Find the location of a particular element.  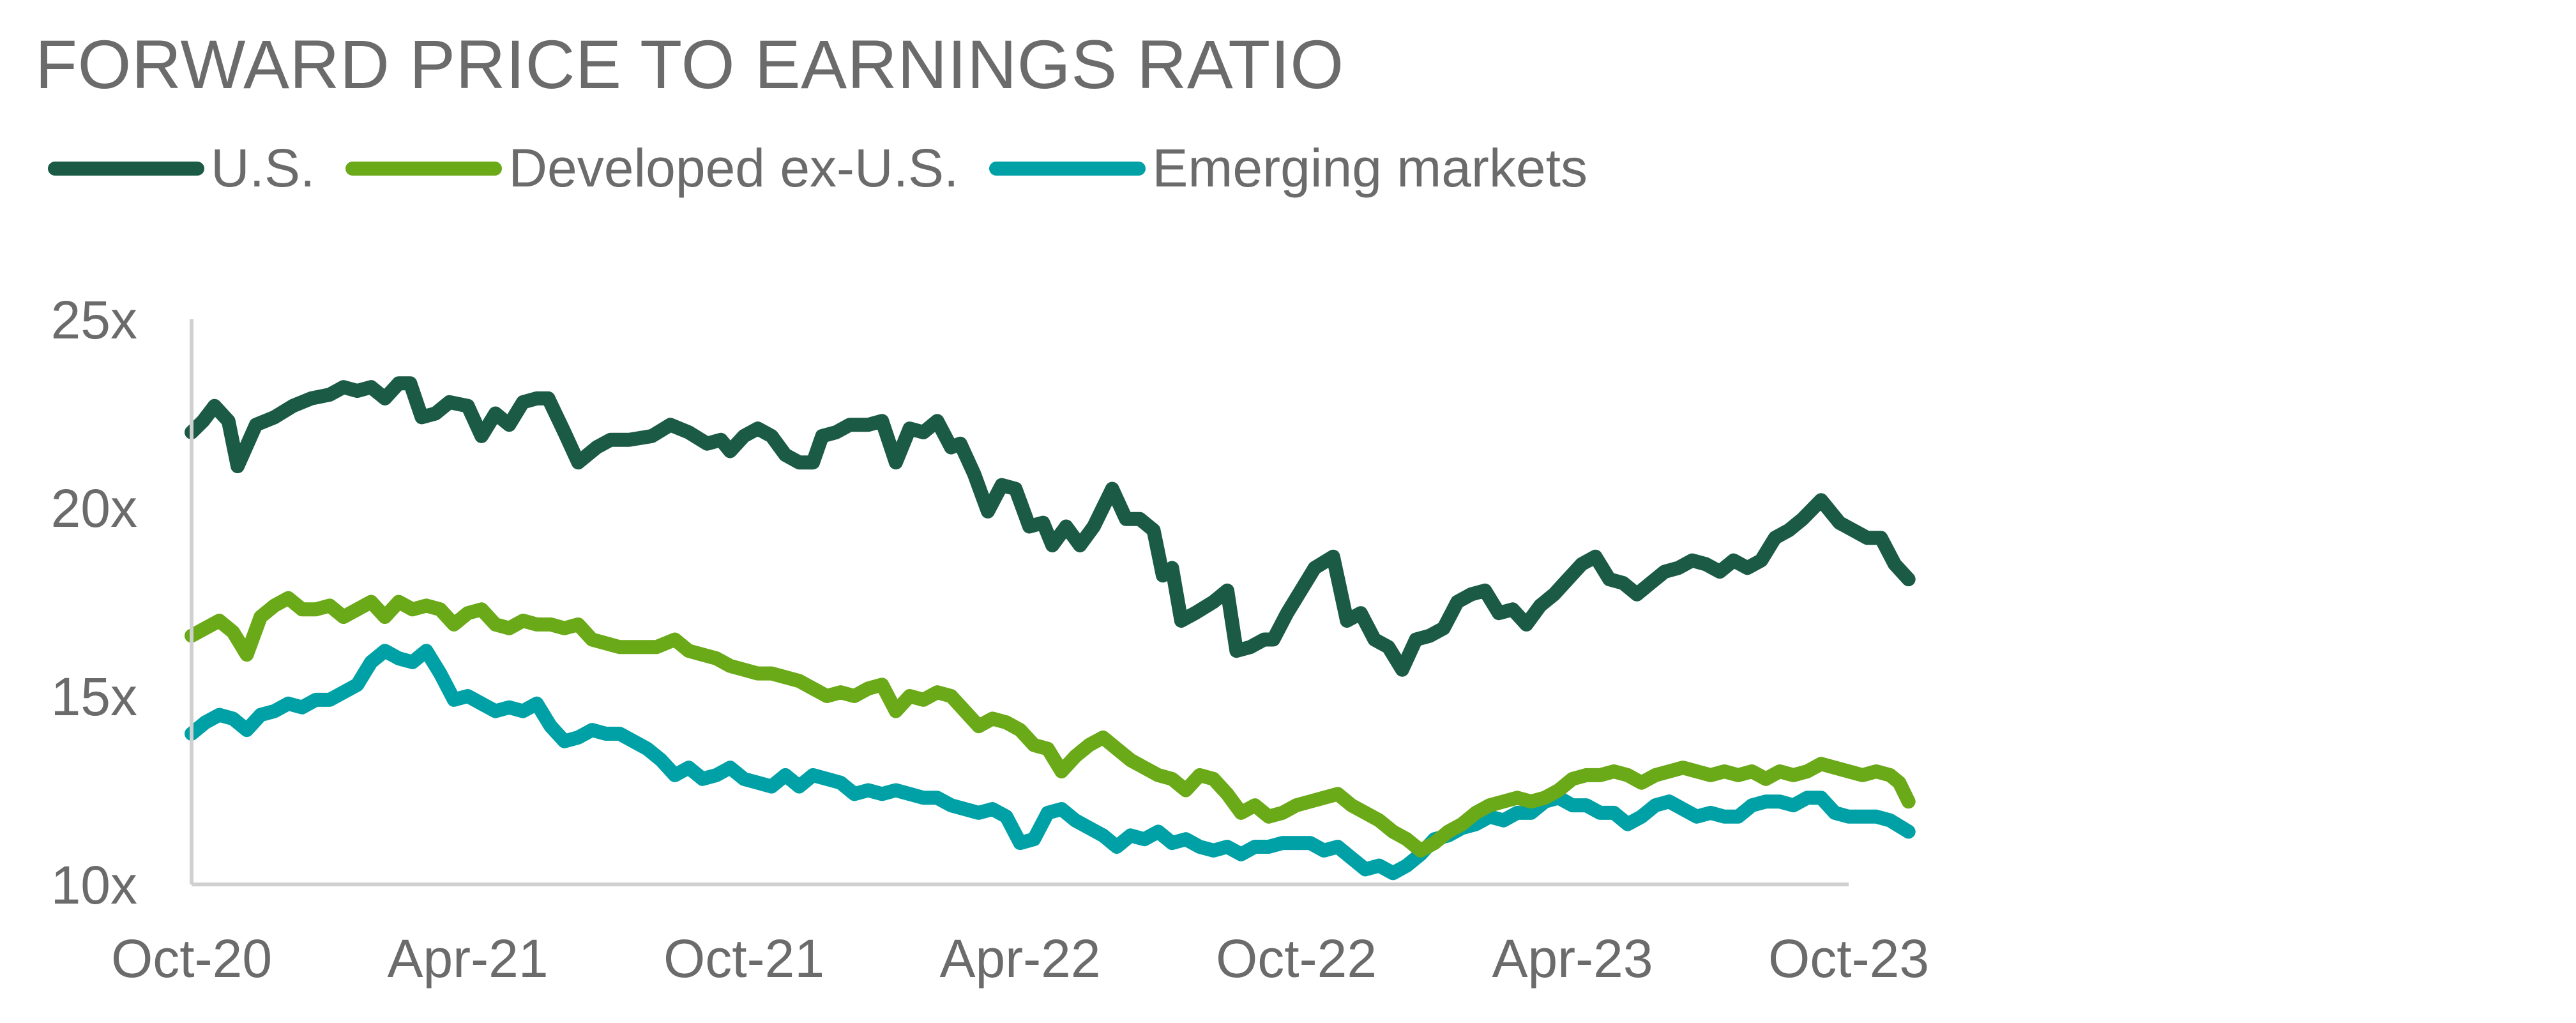

x-tick-label: Oct-20 is located at coordinates (191, 958).